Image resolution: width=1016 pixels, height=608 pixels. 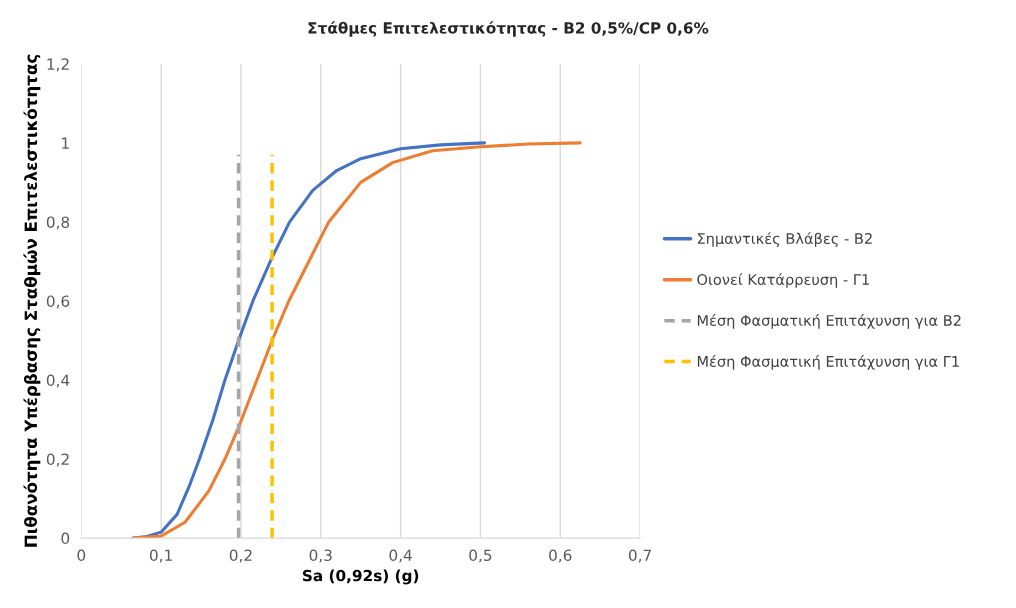 What do you see at coordinates (828, 362) in the screenshot?
I see `legend-label: Μέση Φασματική Επιτάχυνση για Γ1` at bounding box center [828, 362].